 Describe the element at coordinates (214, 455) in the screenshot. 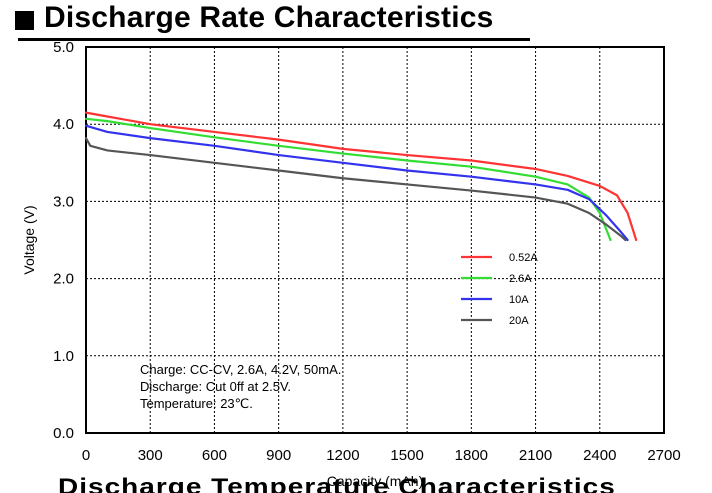

I see `x-tick-label: 600` at that location.